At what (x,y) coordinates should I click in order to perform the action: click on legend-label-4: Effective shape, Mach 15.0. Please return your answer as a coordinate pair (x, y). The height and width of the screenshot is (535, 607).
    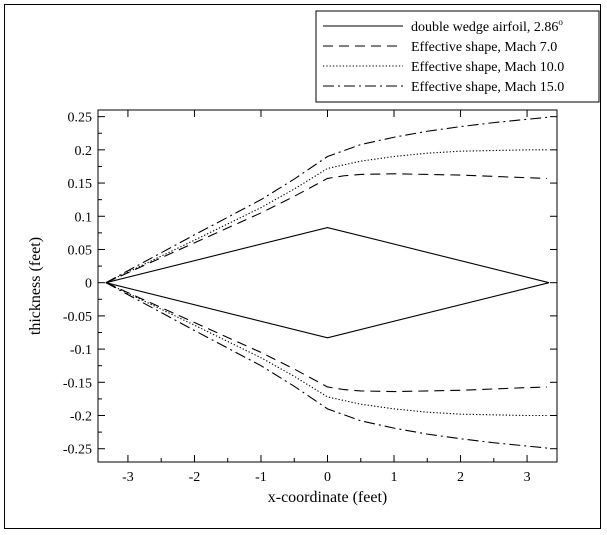
    Looking at the image, I should click on (487, 87).